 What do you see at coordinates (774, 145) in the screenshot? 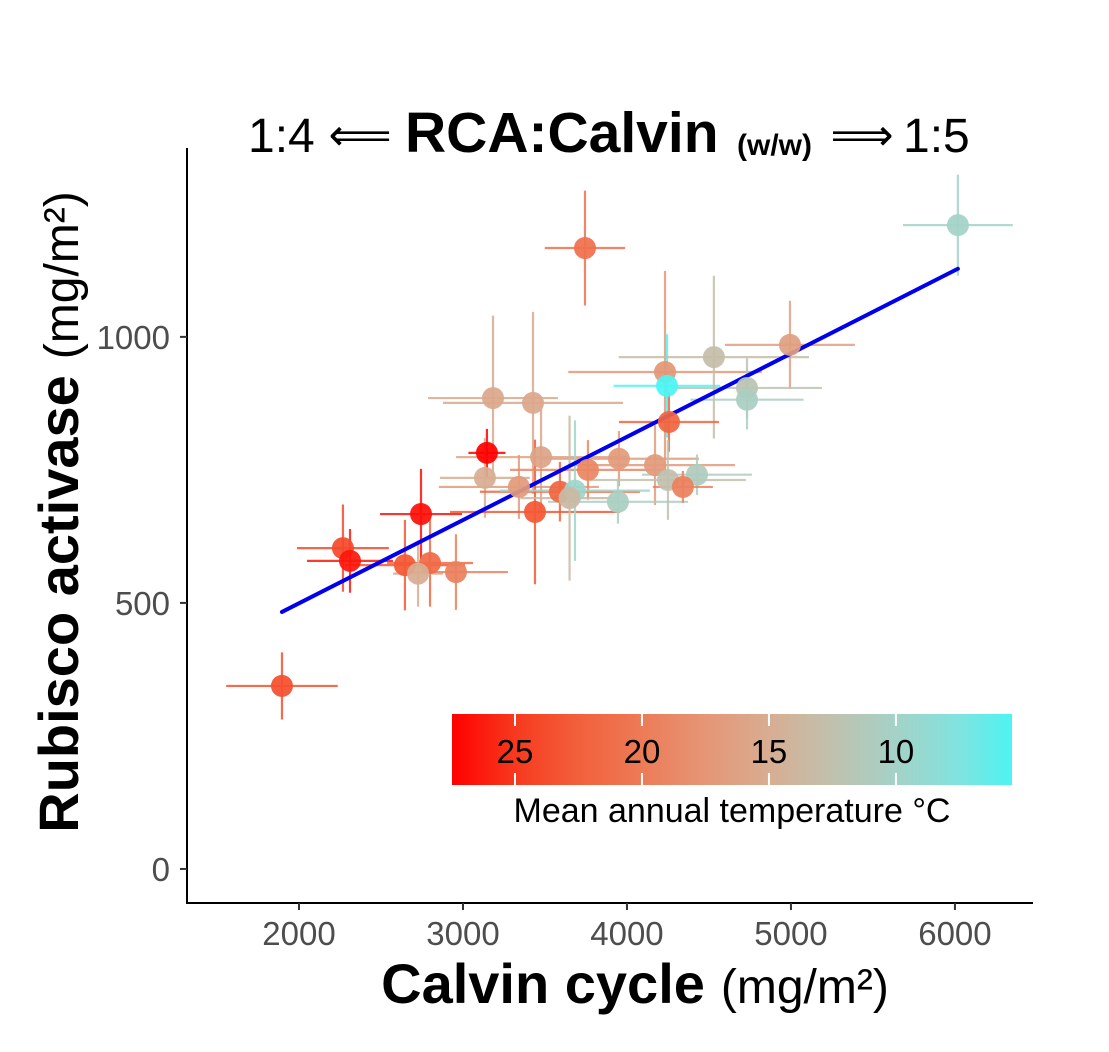
I see `title-subscript: (w/w)` at bounding box center [774, 145].